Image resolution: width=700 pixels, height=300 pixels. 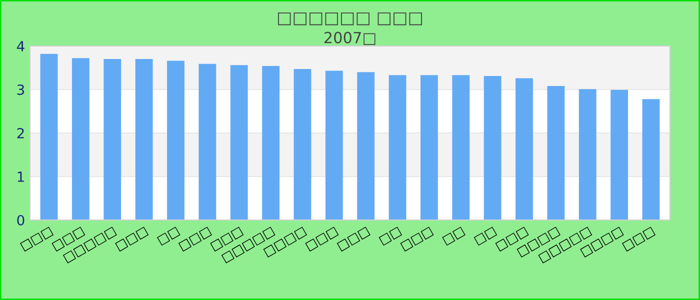 I want to click on chart-title: □□□□□□ □□□, so click(x=350, y=19).